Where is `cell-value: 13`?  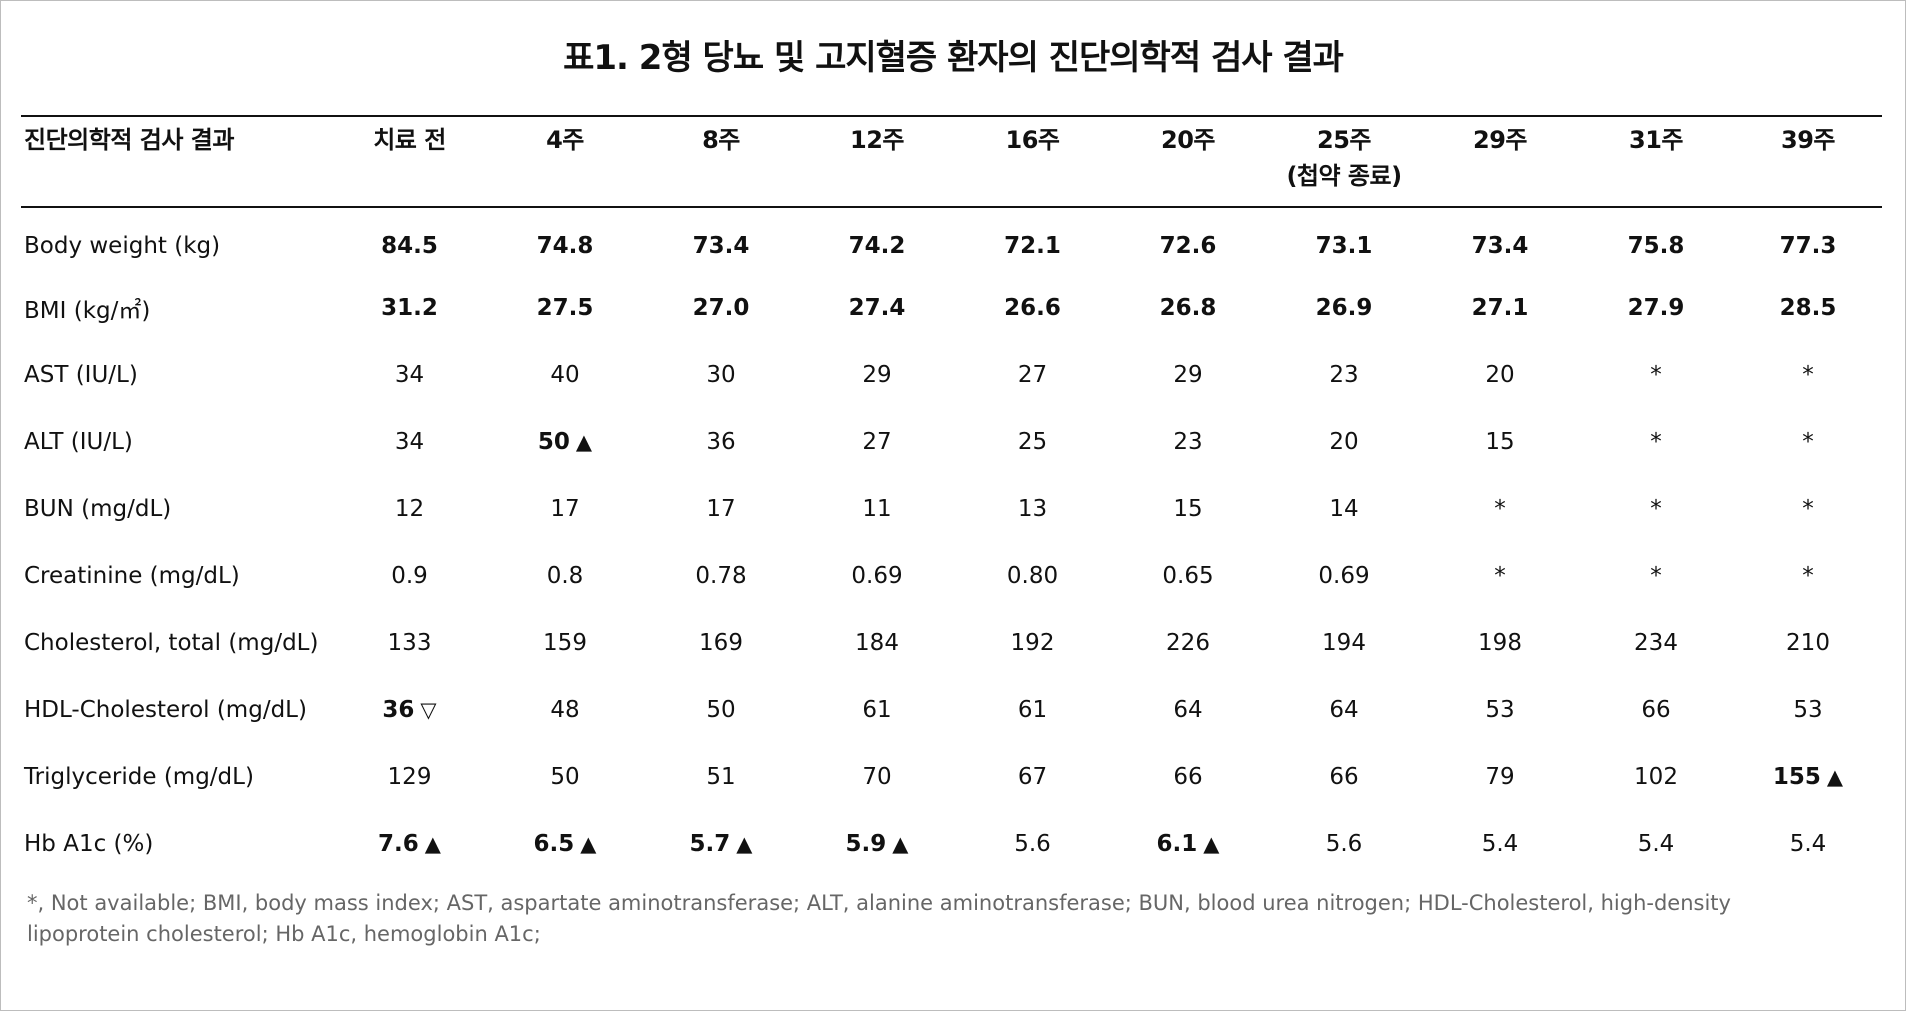
cell-value: 13 is located at coordinates (1032, 508).